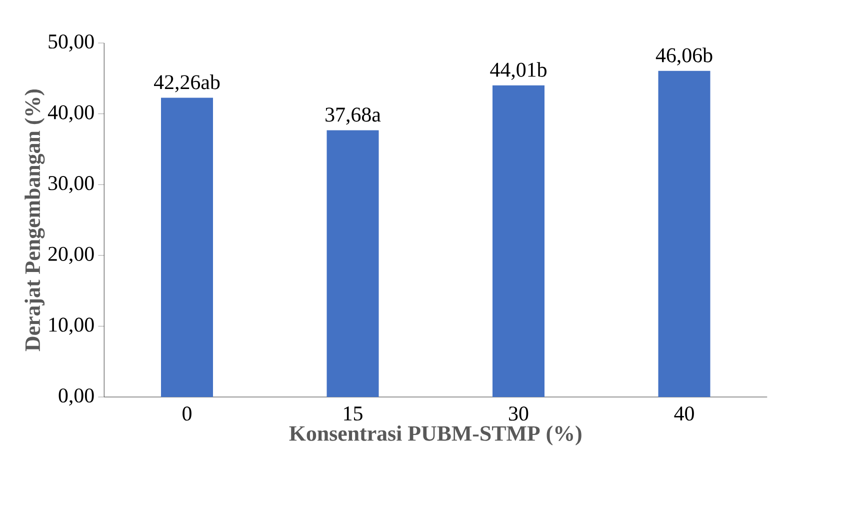 The image size is (866, 518). I want to click on x-axis-title: Konsentrasi PUBM-STMP (%), so click(435, 435).